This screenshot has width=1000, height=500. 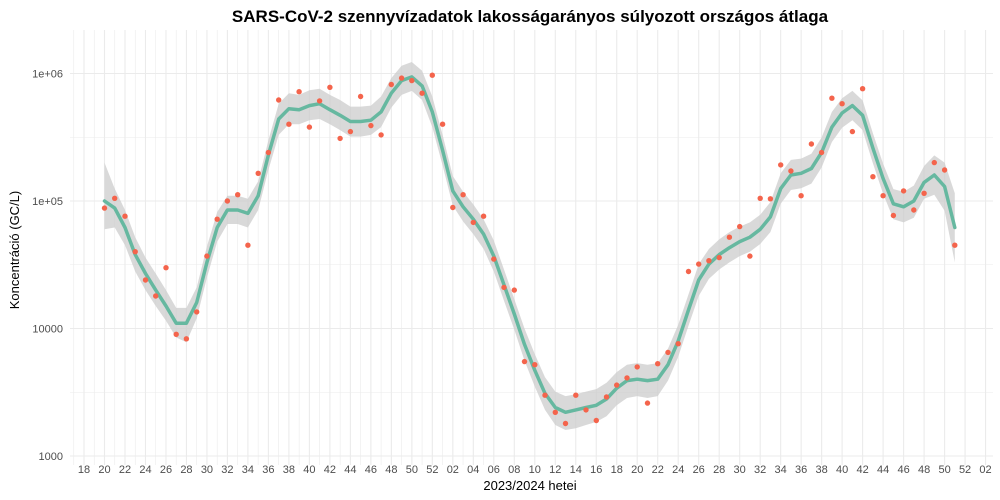 What do you see at coordinates (207, 470) in the screenshot?
I see `x-tick-label: 30` at bounding box center [207, 470].